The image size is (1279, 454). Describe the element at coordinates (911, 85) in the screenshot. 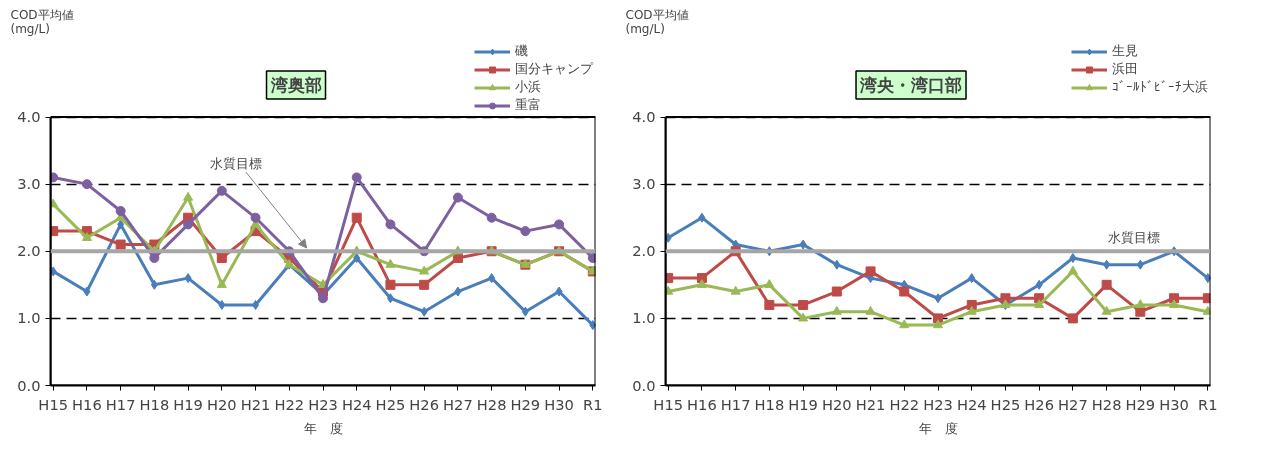

I see `chart-title: 湾央・湾口部` at that location.